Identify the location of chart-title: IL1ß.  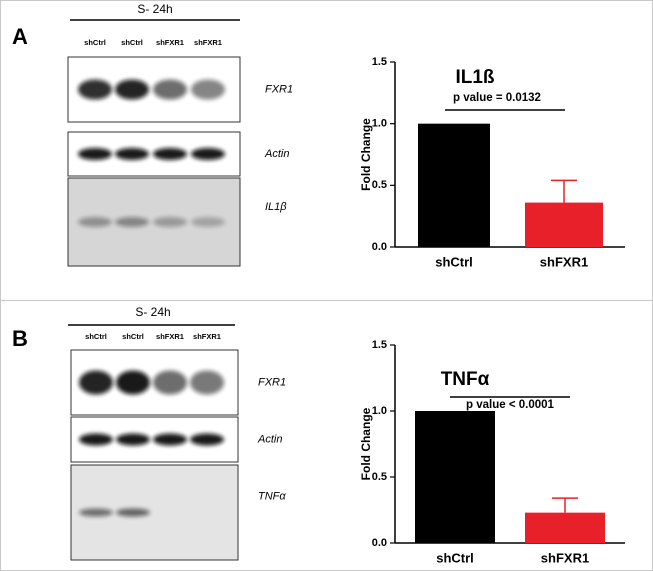
(474, 77).